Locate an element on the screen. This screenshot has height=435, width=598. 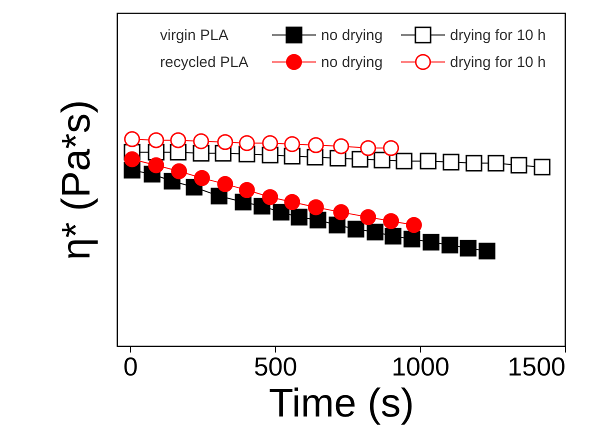
text: virgin PLA is located at coordinates (194, 35).